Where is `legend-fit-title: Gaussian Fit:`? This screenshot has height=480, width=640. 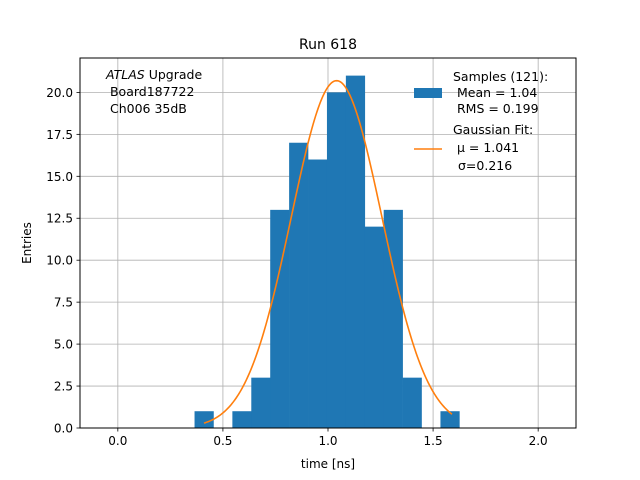 legend-fit-title: Gaussian Fit: is located at coordinates (493, 129).